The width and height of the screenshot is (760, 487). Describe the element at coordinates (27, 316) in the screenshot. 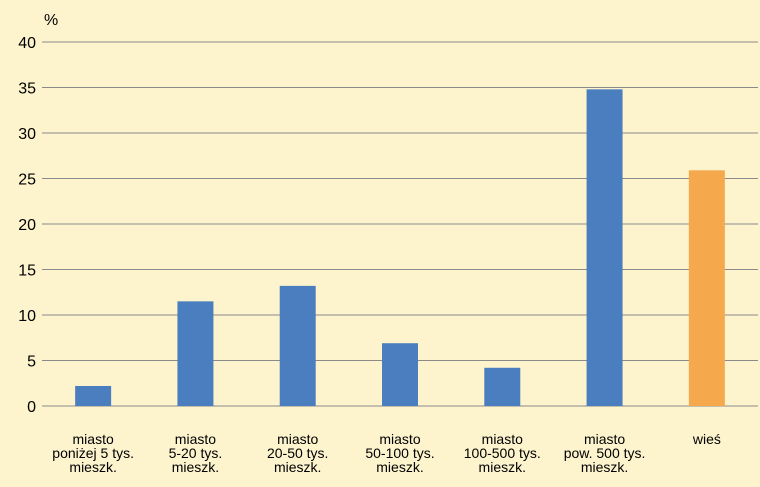

I see `y-tick-label: 10` at that location.